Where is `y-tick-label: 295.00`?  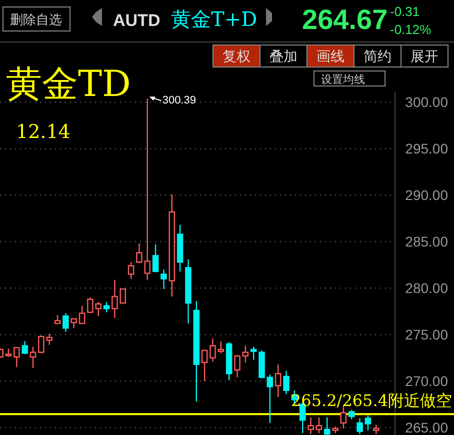 y-tick-label: 295.00 is located at coordinates (426, 148).